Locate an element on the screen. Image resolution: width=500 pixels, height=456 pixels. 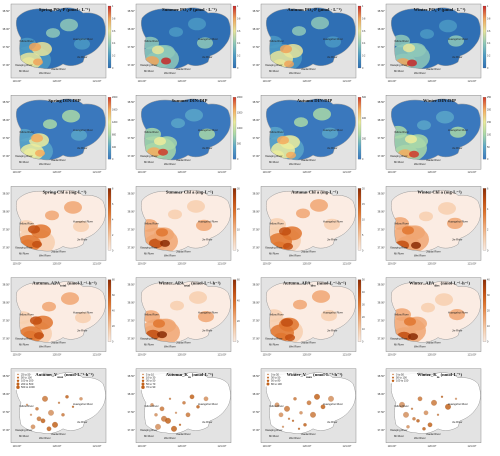
colorbar-tick: 150 is located at coordinates (489, 122).